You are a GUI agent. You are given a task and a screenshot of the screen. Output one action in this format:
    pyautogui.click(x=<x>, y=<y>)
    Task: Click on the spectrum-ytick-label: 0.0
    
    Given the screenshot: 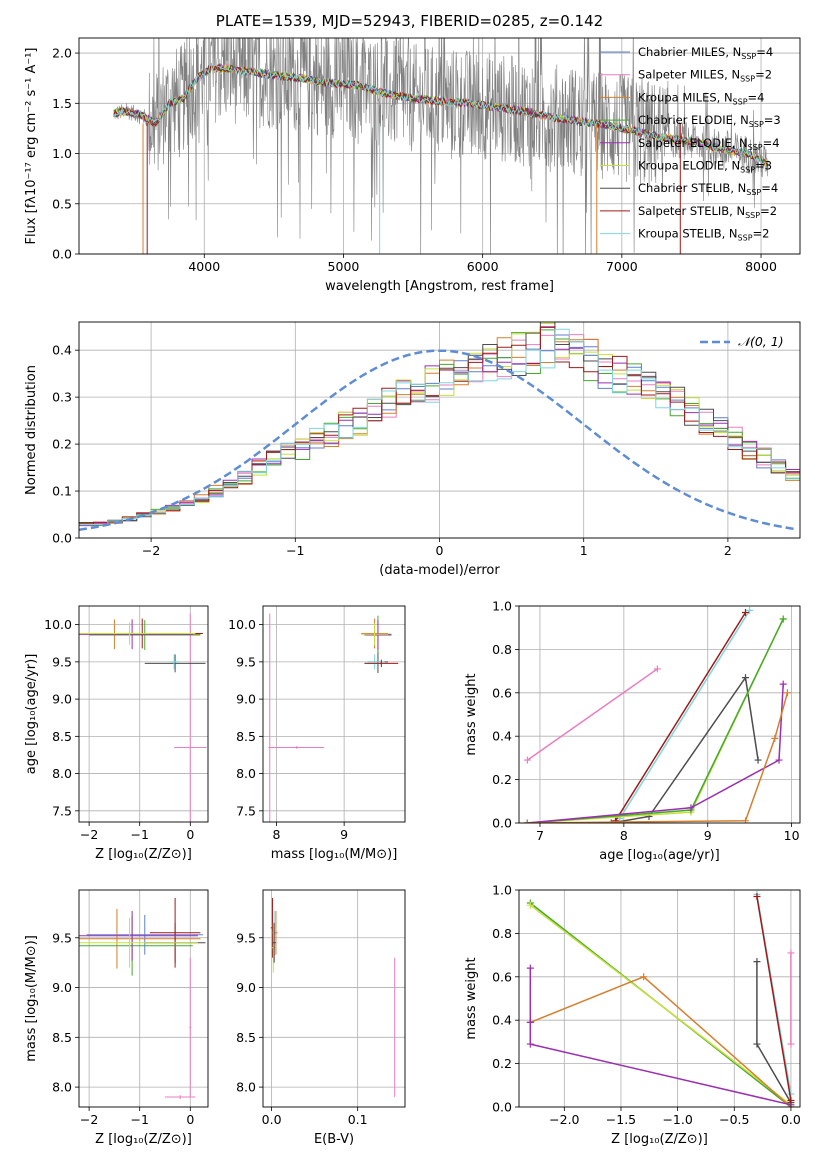 What is the action you would take?
    pyautogui.click(x=62, y=254)
    